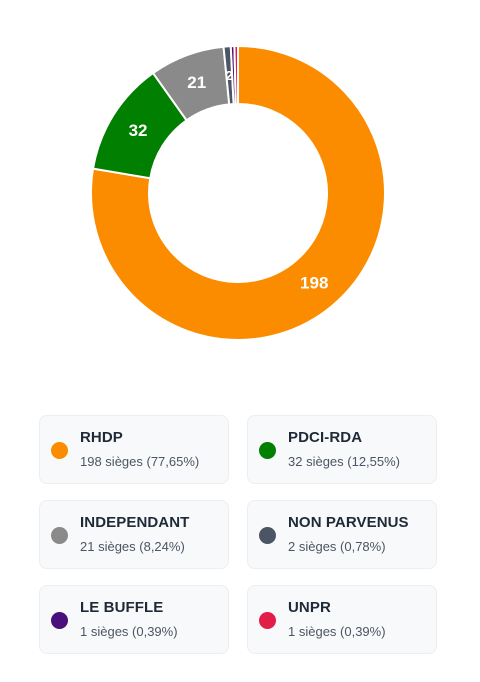  What do you see at coordinates (342, 449) in the screenshot?
I see `legend-card-pdci-rda: PDCI-RDA 32 sièges (12,55%)` at bounding box center [342, 449].